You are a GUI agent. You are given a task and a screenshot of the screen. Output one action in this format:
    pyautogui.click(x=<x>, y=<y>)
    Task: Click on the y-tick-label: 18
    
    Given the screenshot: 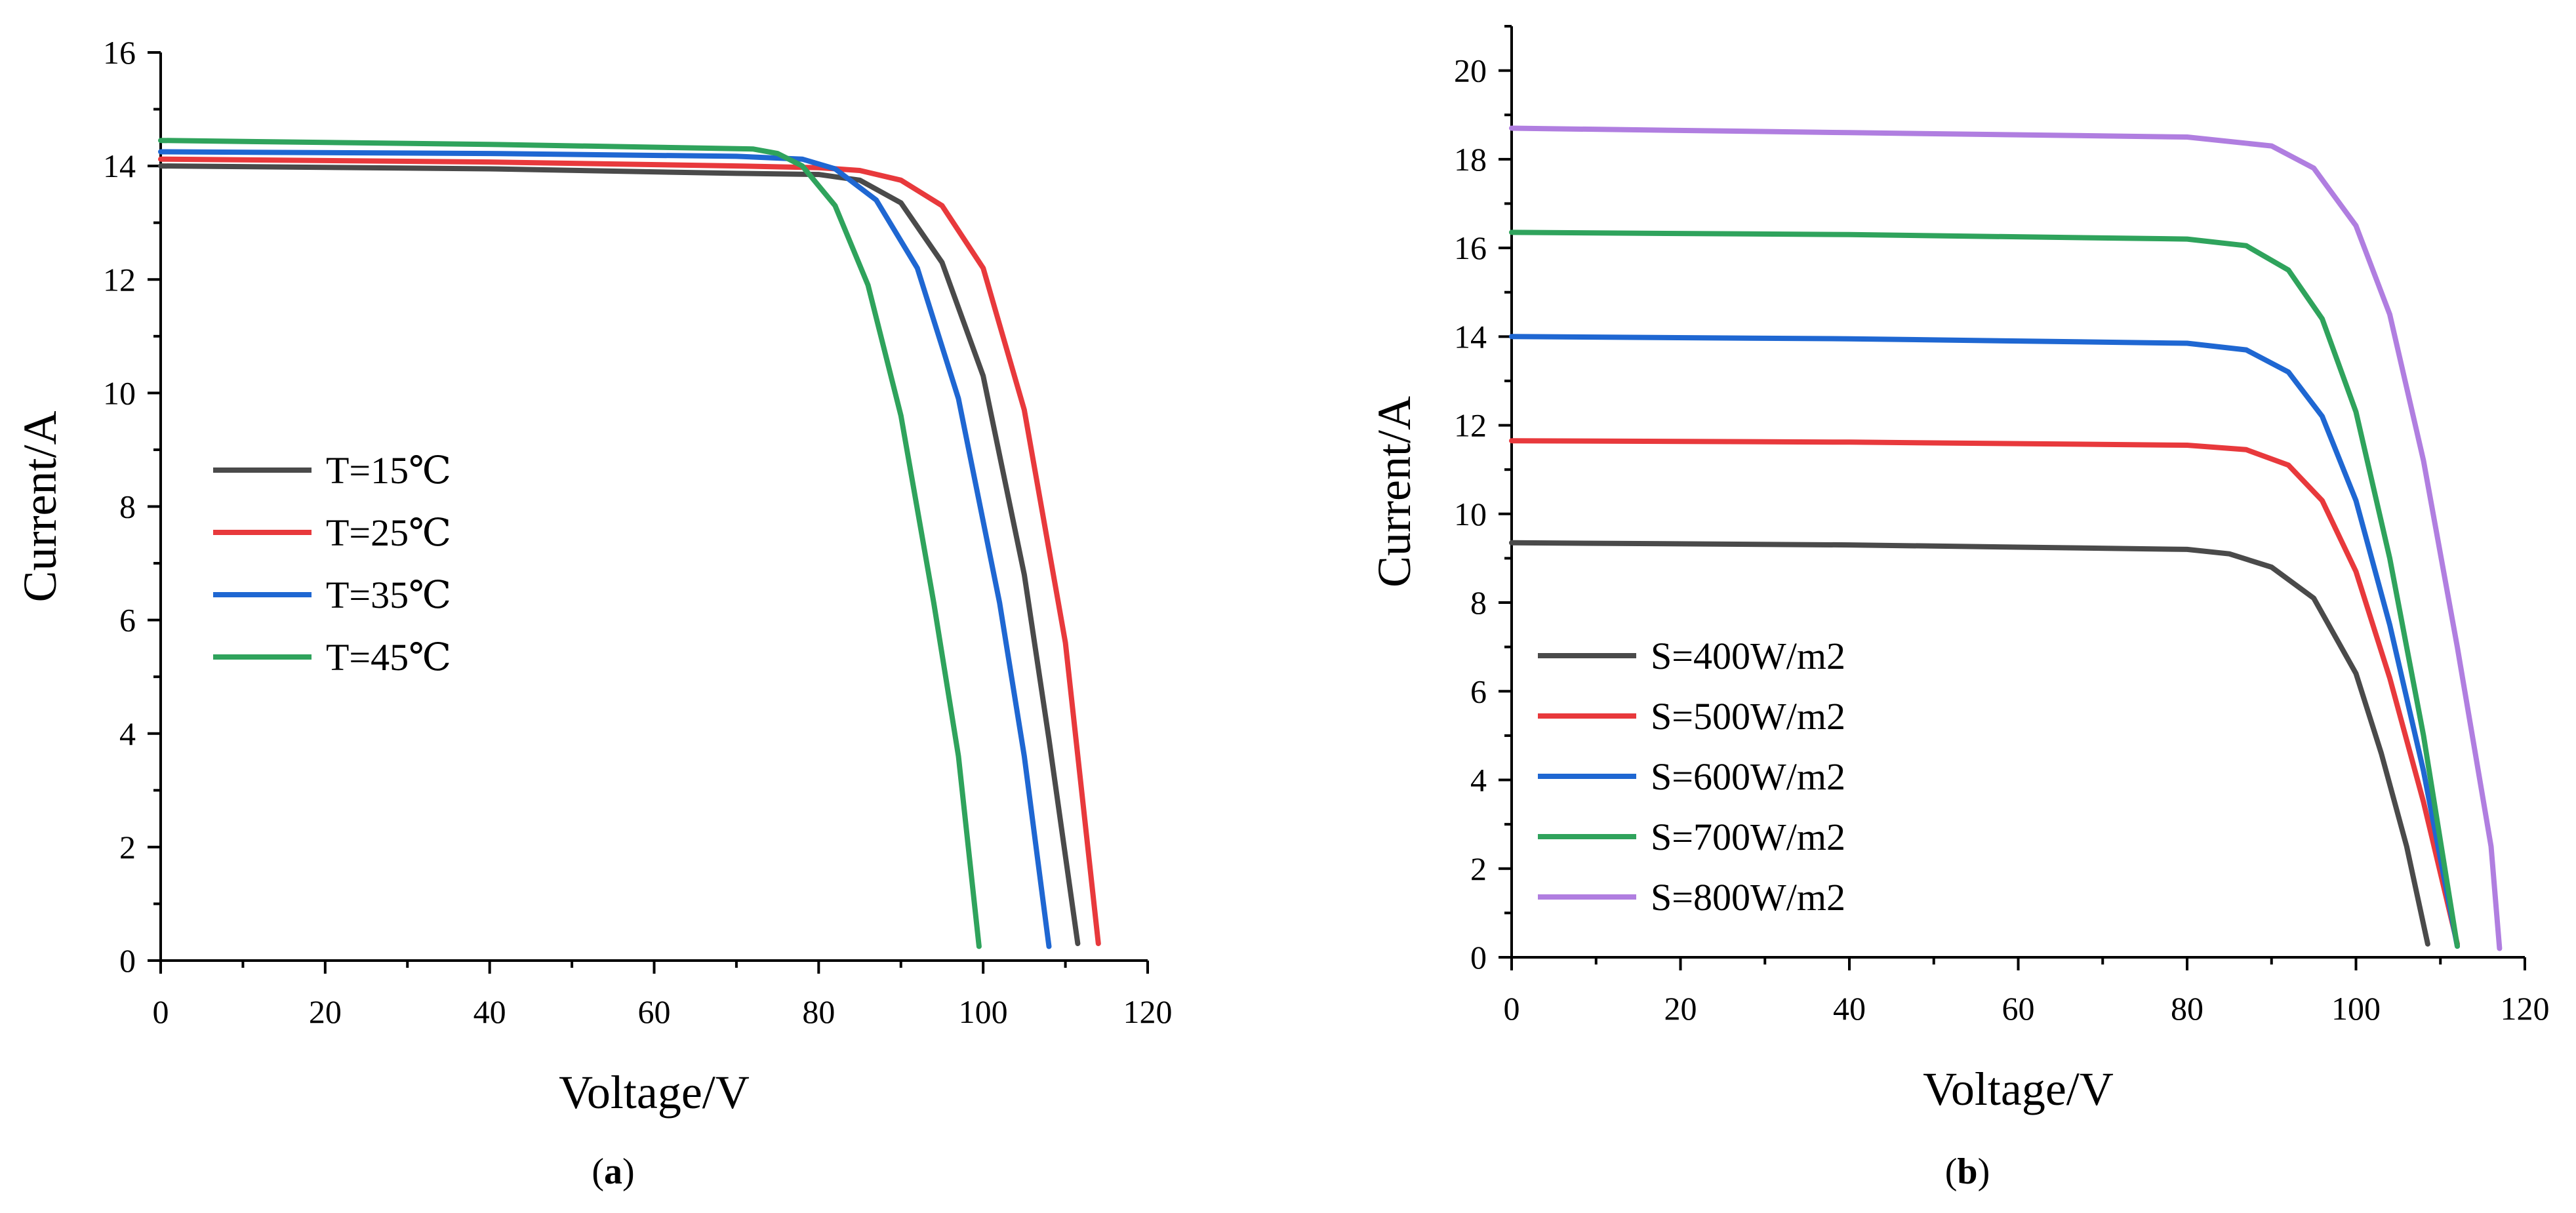 What is the action you would take?
    pyautogui.click(x=1470, y=159)
    